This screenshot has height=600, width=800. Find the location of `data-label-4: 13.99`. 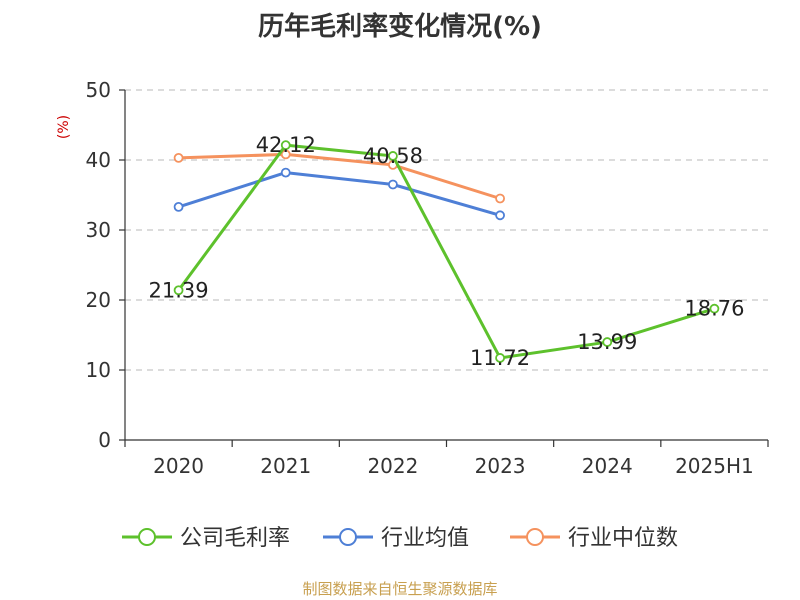

data-label-4: 13.99 is located at coordinates (607, 342).